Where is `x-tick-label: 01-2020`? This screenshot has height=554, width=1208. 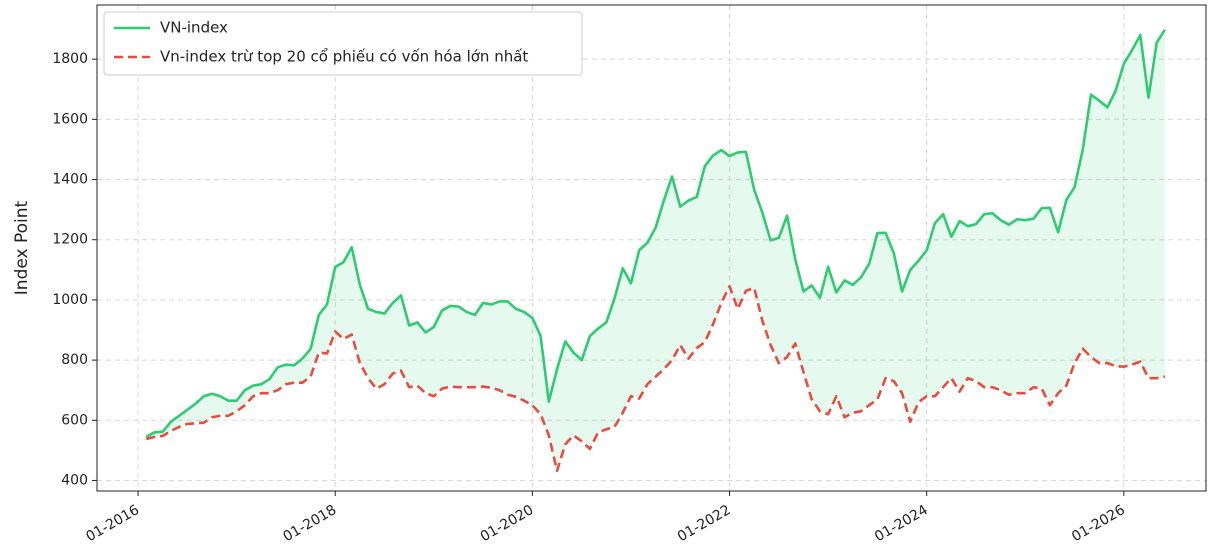
x-tick-label: 01-2020 is located at coordinates (507, 523).